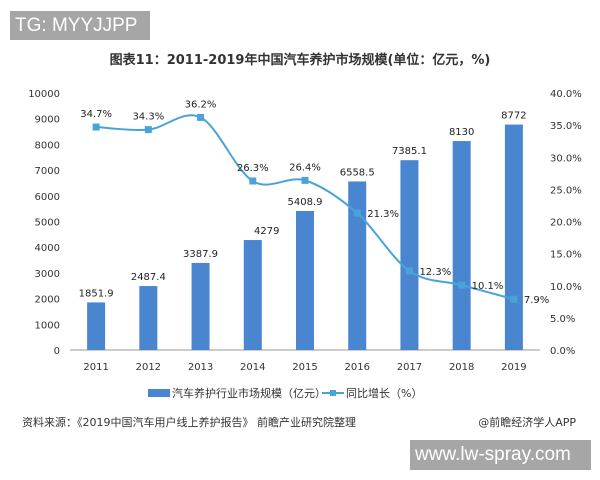  What do you see at coordinates (159, 393) in the screenshot?
I see `legend-bar-swatch` at bounding box center [159, 393].